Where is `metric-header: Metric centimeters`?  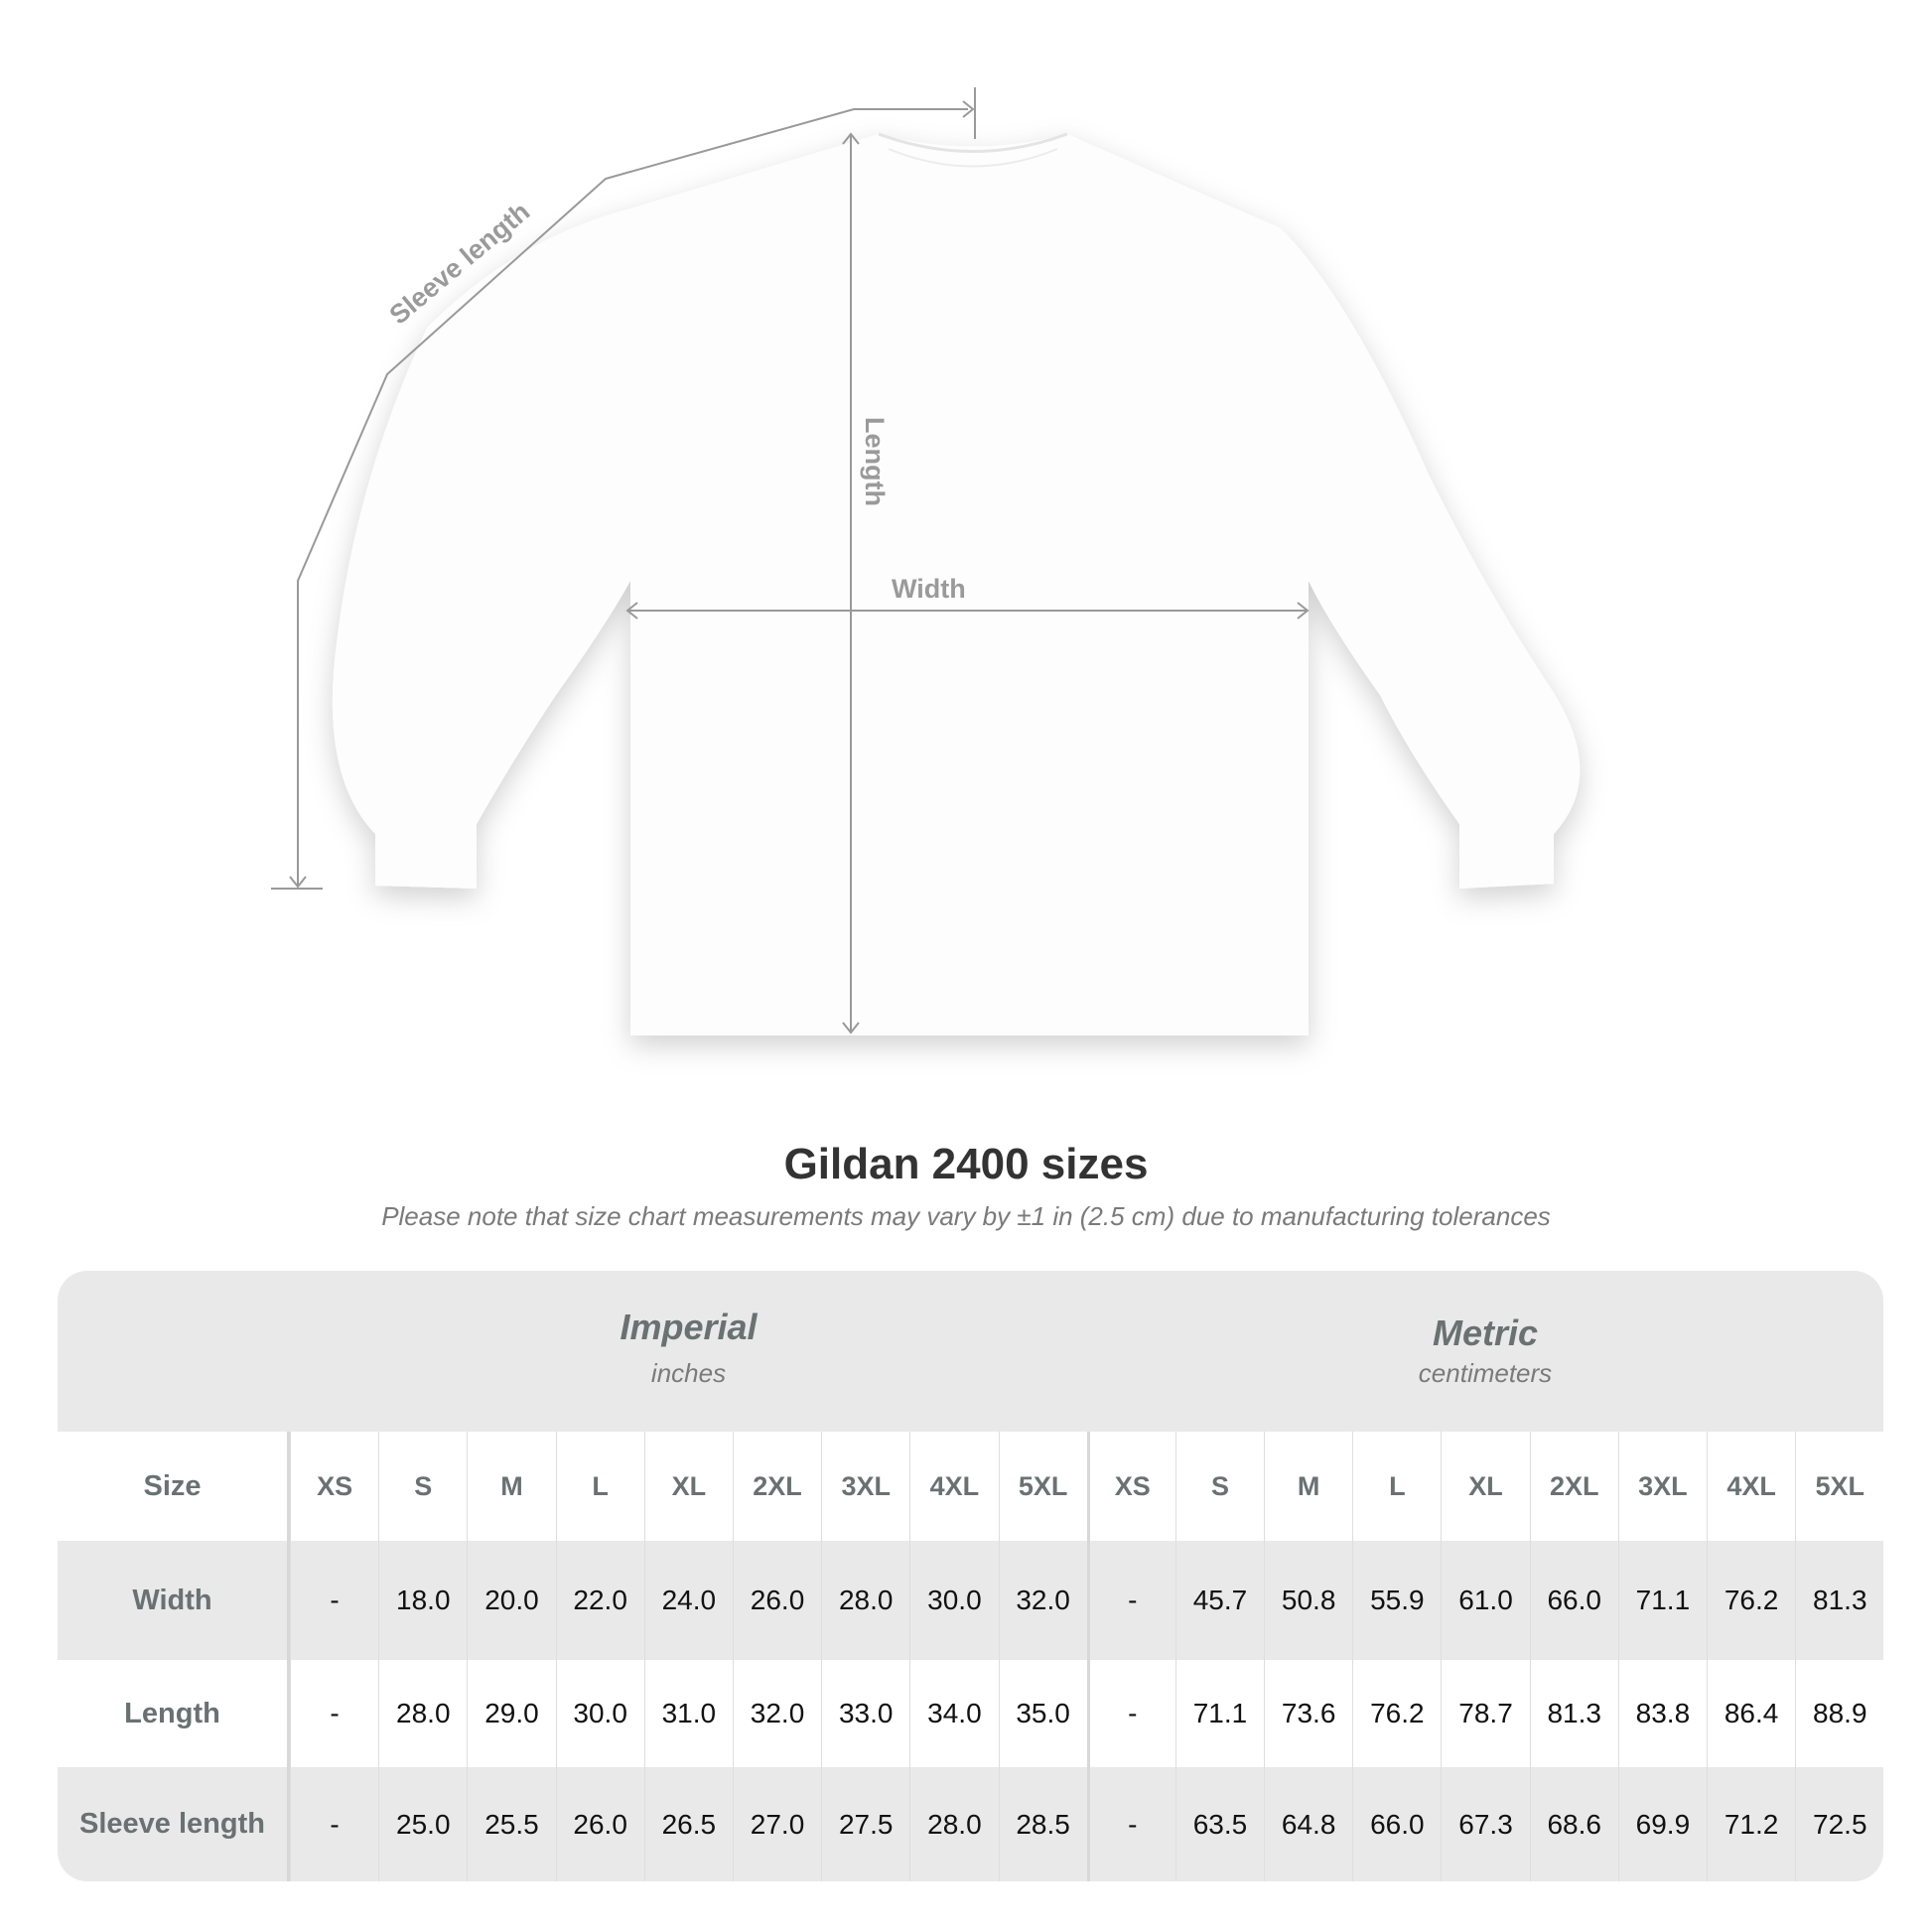 metric-header: Metric centimeters is located at coordinates (1485, 1351).